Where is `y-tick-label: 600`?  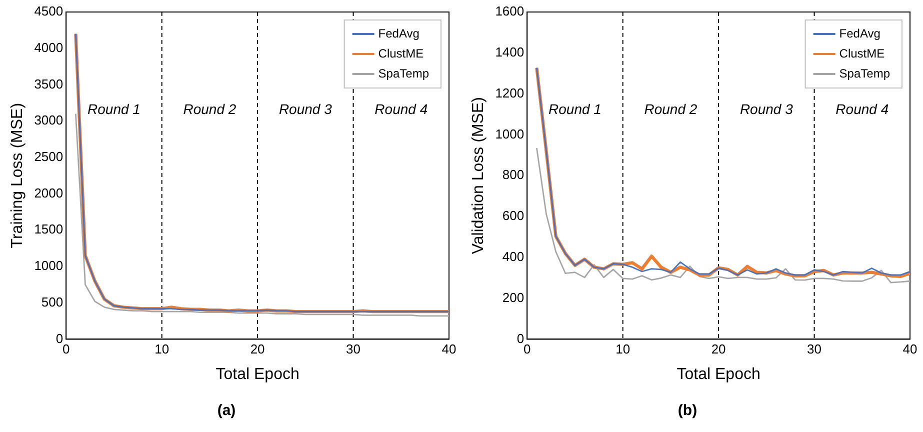
y-tick-label: 600 is located at coordinates (513, 216).